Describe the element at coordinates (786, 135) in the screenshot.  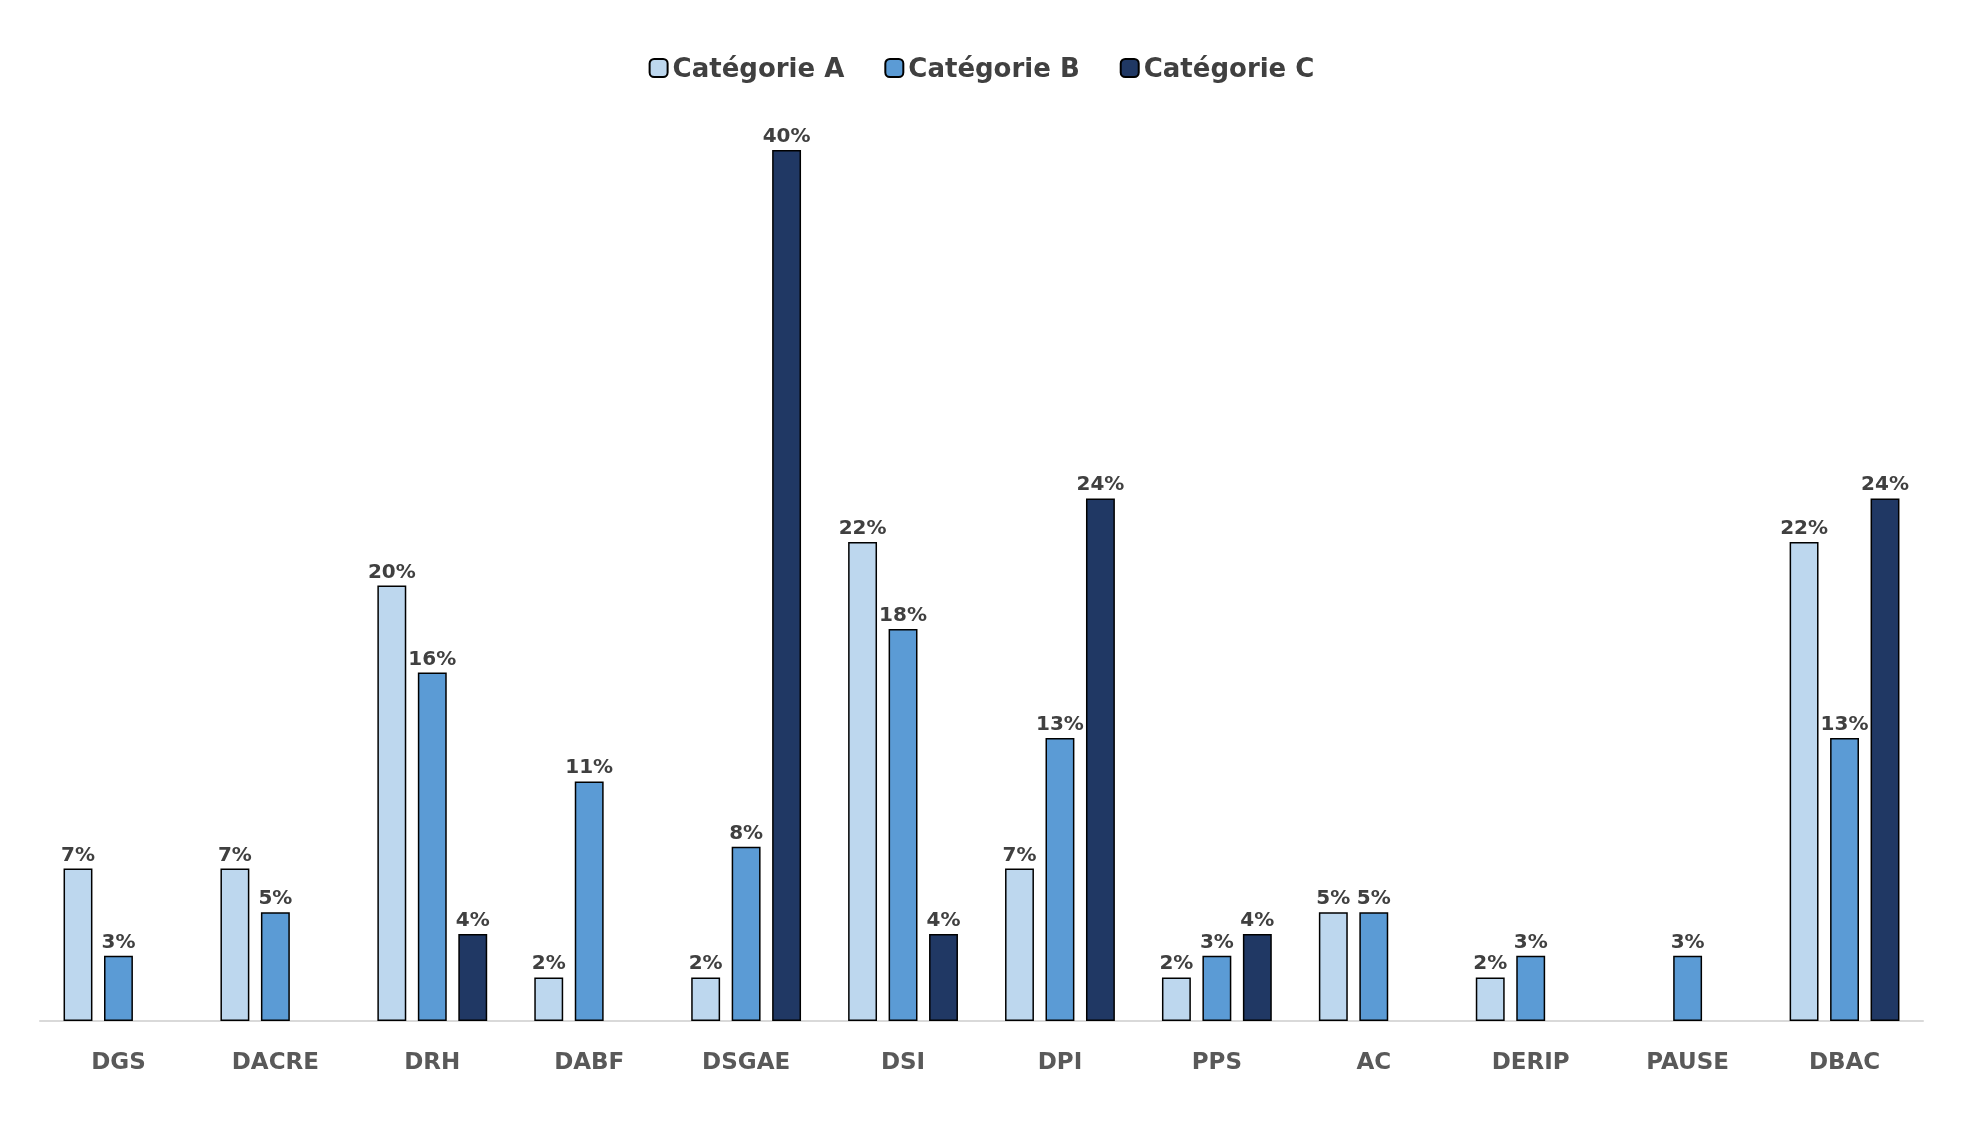
I see `data-label: 40%` at that location.